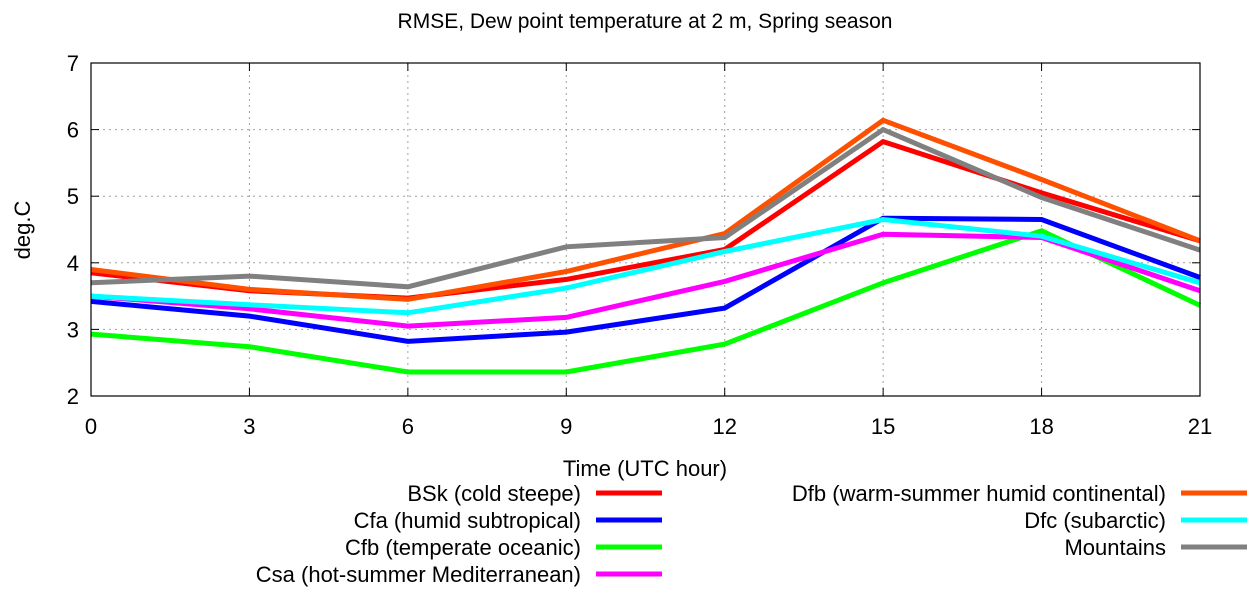 This screenshot has height=603, width=1259. What do you see at coordinates (883, 426) in the screenshot?
I see `x-tick-label: 15` at bounding box center [883, 426].